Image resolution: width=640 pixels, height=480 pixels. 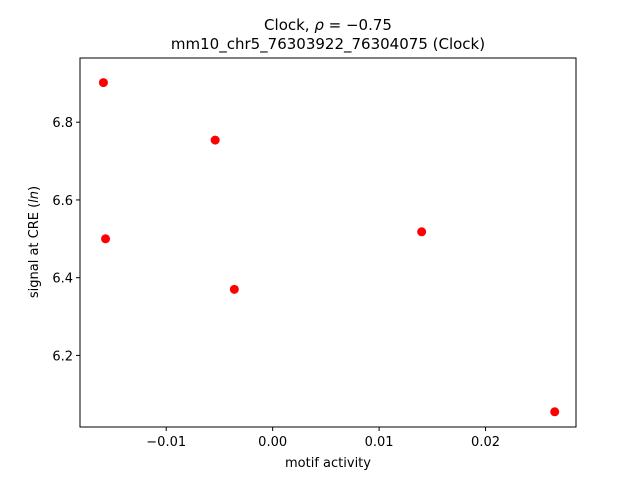 I want to click on y-tick-label: 6.8, so click(x=62, y=123).